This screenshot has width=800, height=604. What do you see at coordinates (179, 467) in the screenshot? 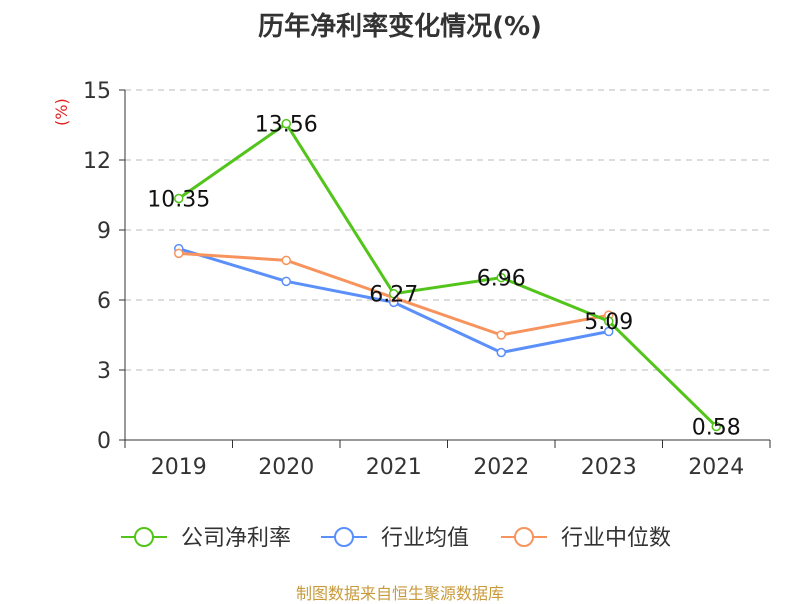
I see `x-tick-label: 2019` at bounding box center [179, 467].